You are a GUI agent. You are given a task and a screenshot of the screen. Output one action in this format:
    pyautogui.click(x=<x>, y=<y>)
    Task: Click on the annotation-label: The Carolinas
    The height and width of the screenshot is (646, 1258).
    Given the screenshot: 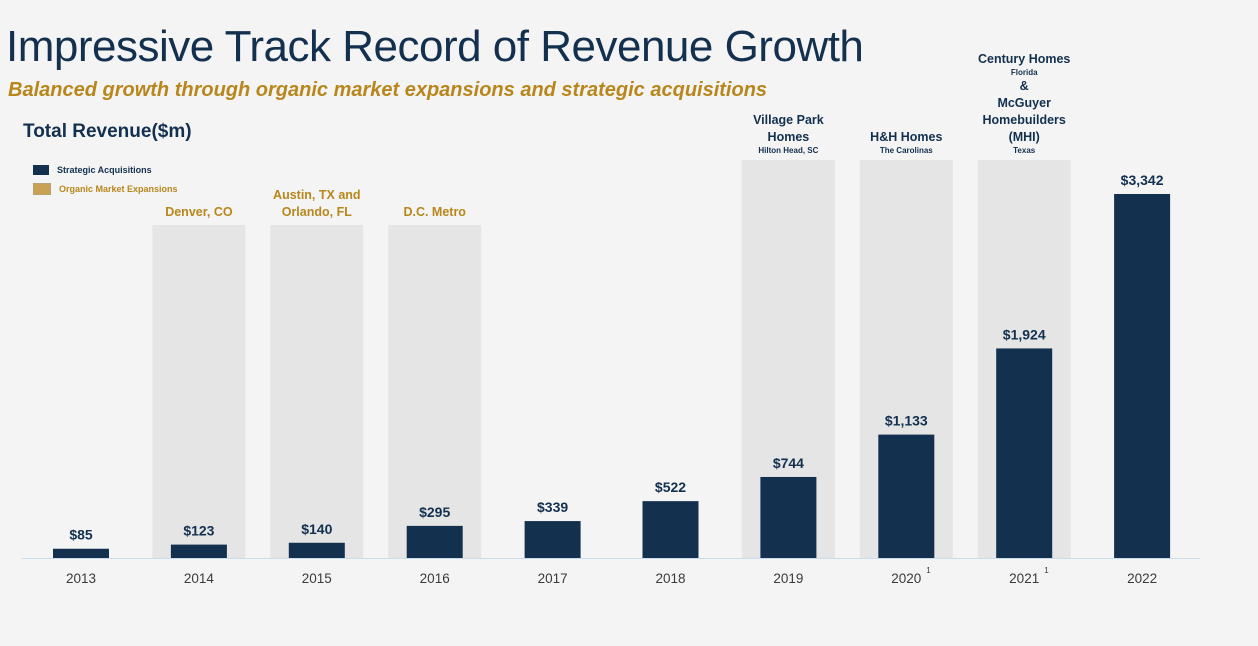 What is the action you would take?
    pyautogui.click(x=906, y=150)
    